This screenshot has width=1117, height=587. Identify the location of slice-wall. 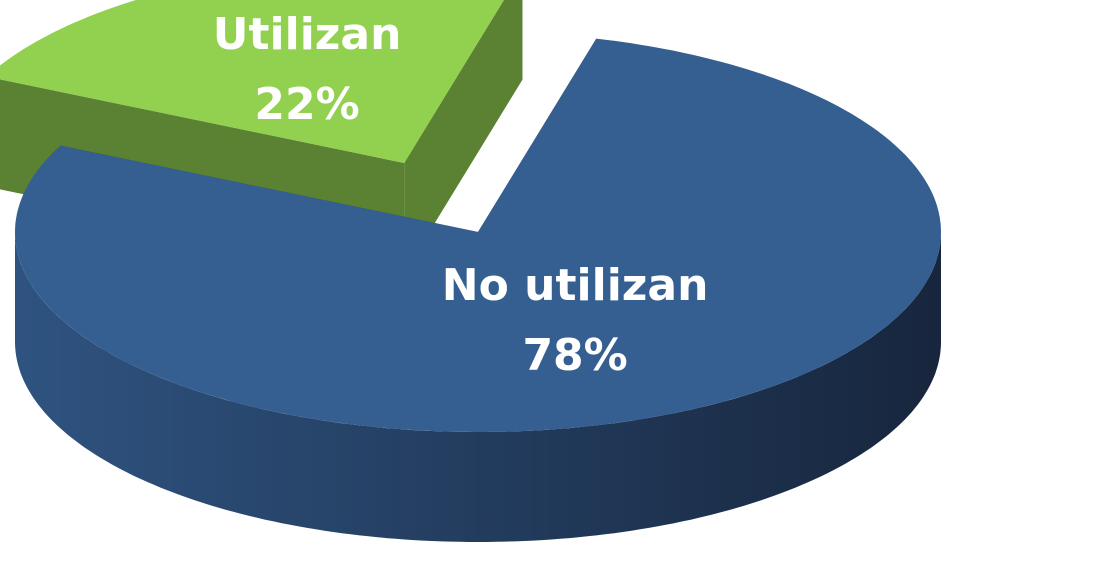
(463, 137).